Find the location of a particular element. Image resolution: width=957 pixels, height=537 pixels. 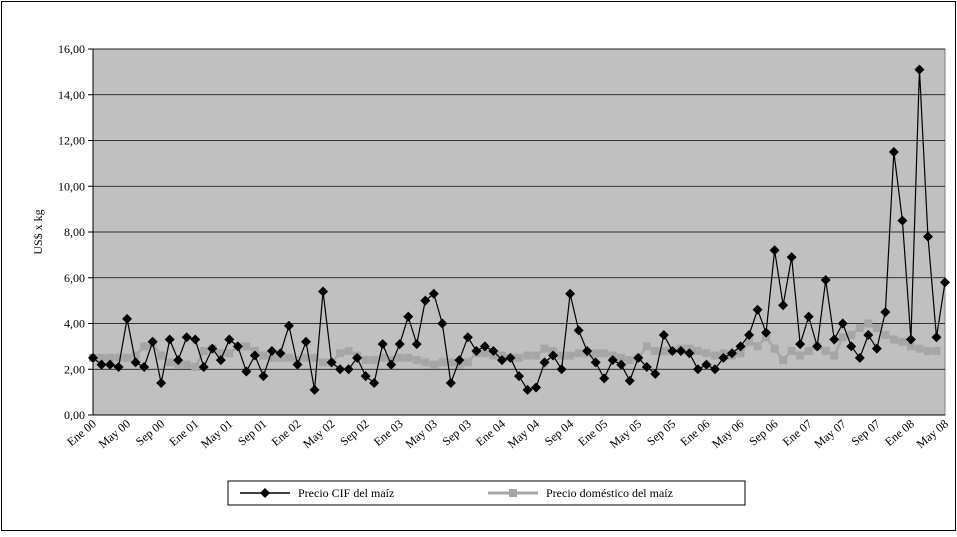

legend-marker is located at coordinates (265, 493).